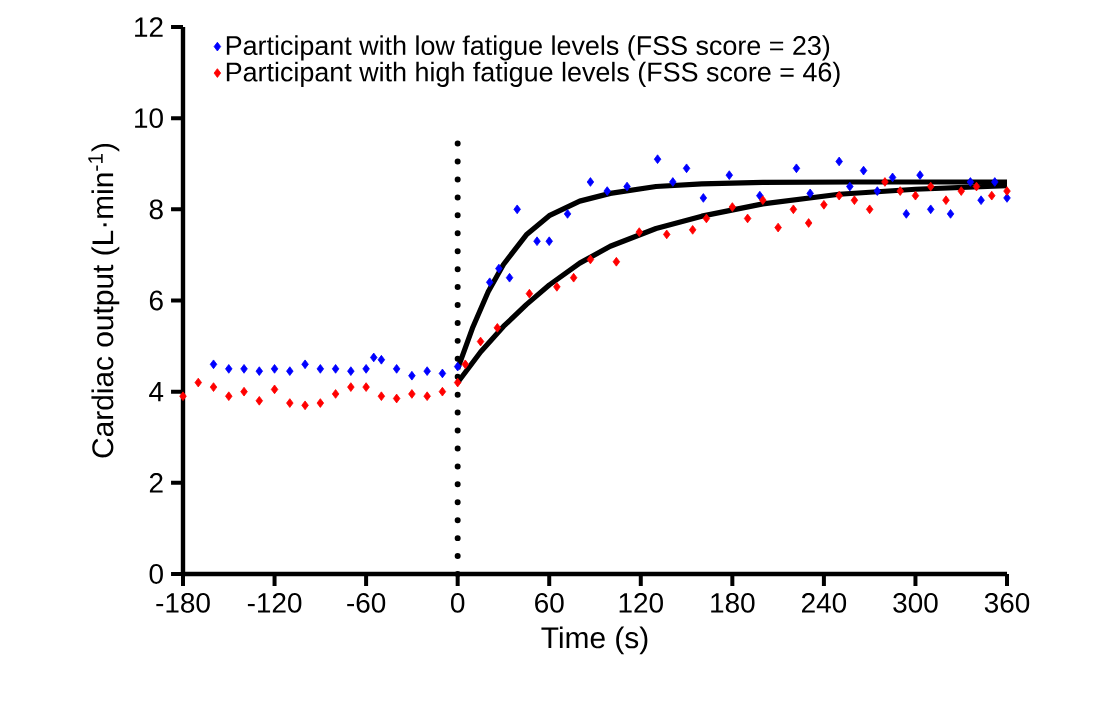  Describe the element at coordinates (641, 602) in the screenshot. I see `x-tick-label: 120` at that location.